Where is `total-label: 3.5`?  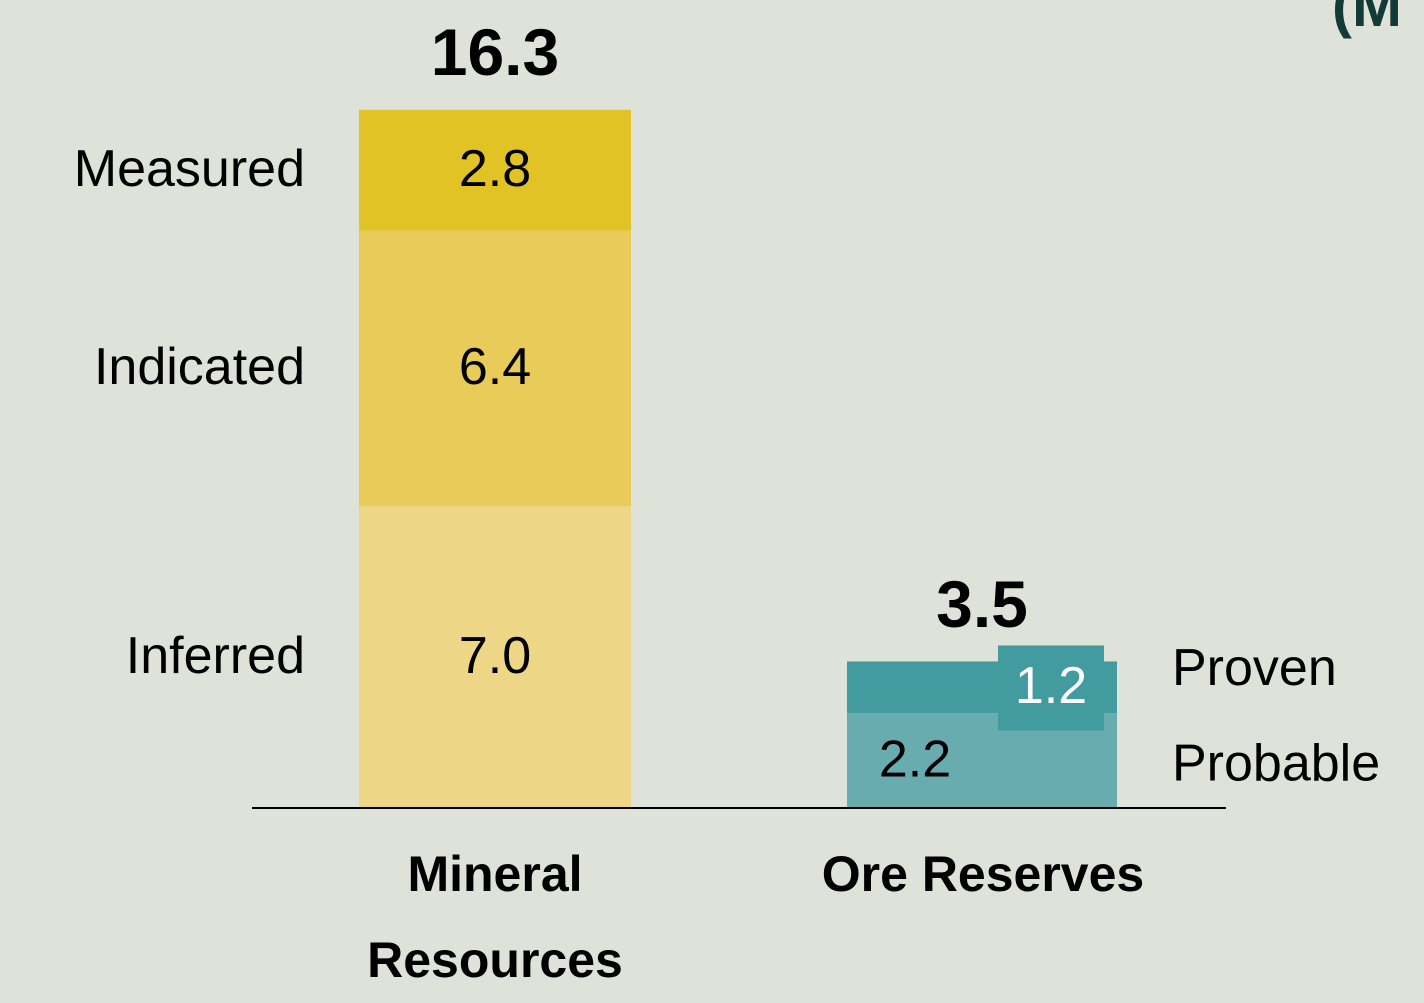
total-label: 3.5 is located at coordinates (982, 604).